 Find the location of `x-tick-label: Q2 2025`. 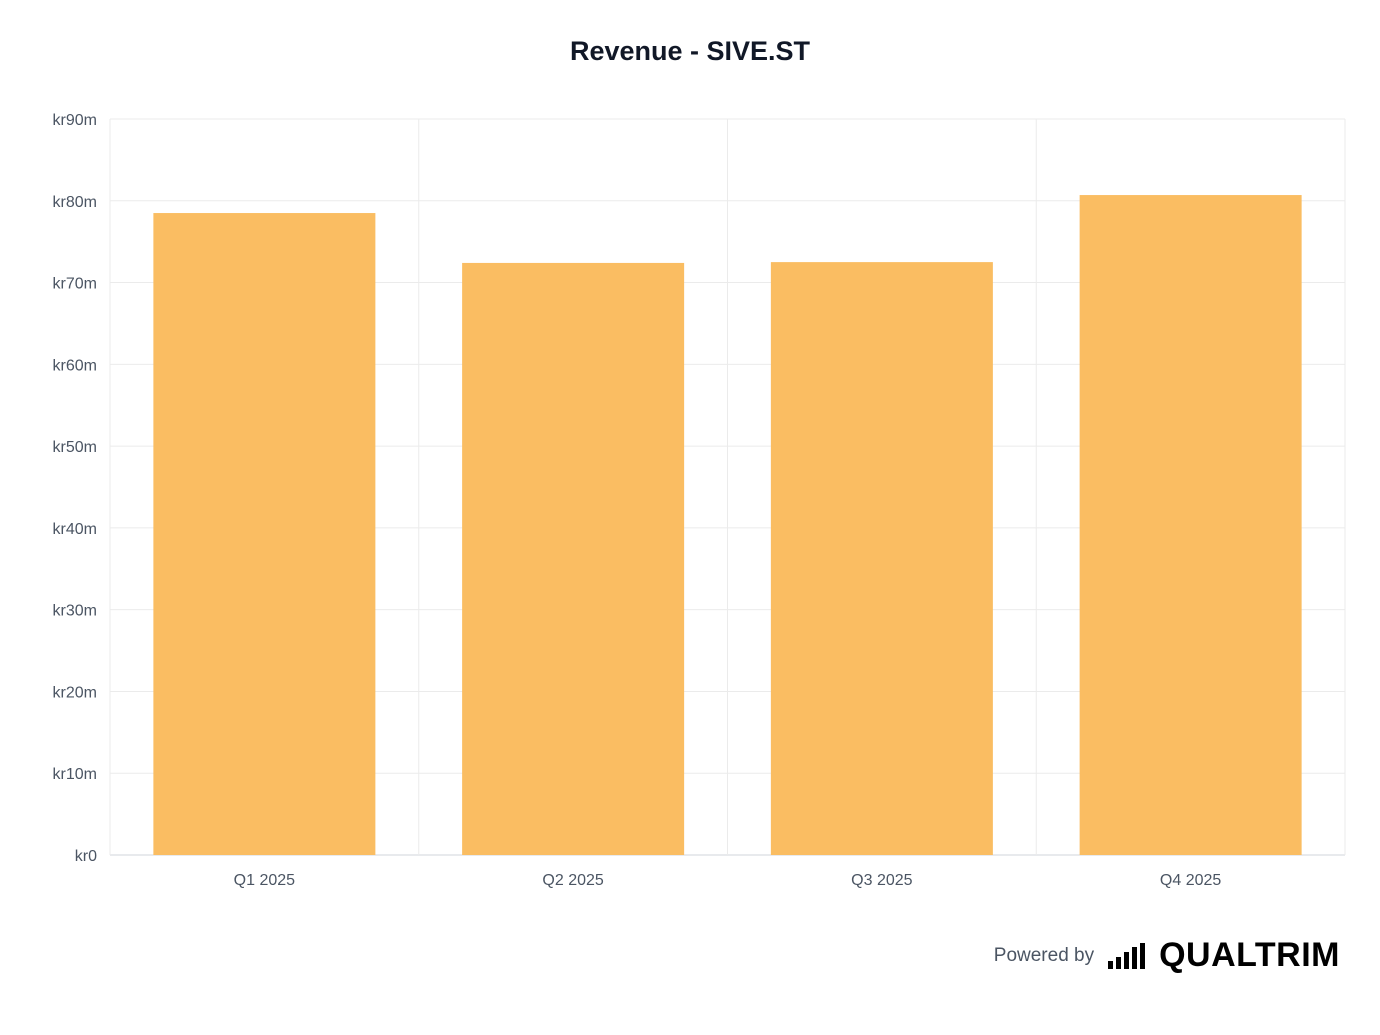

x-tick-label: Q2 2025 is located at coordinates (572, 880).